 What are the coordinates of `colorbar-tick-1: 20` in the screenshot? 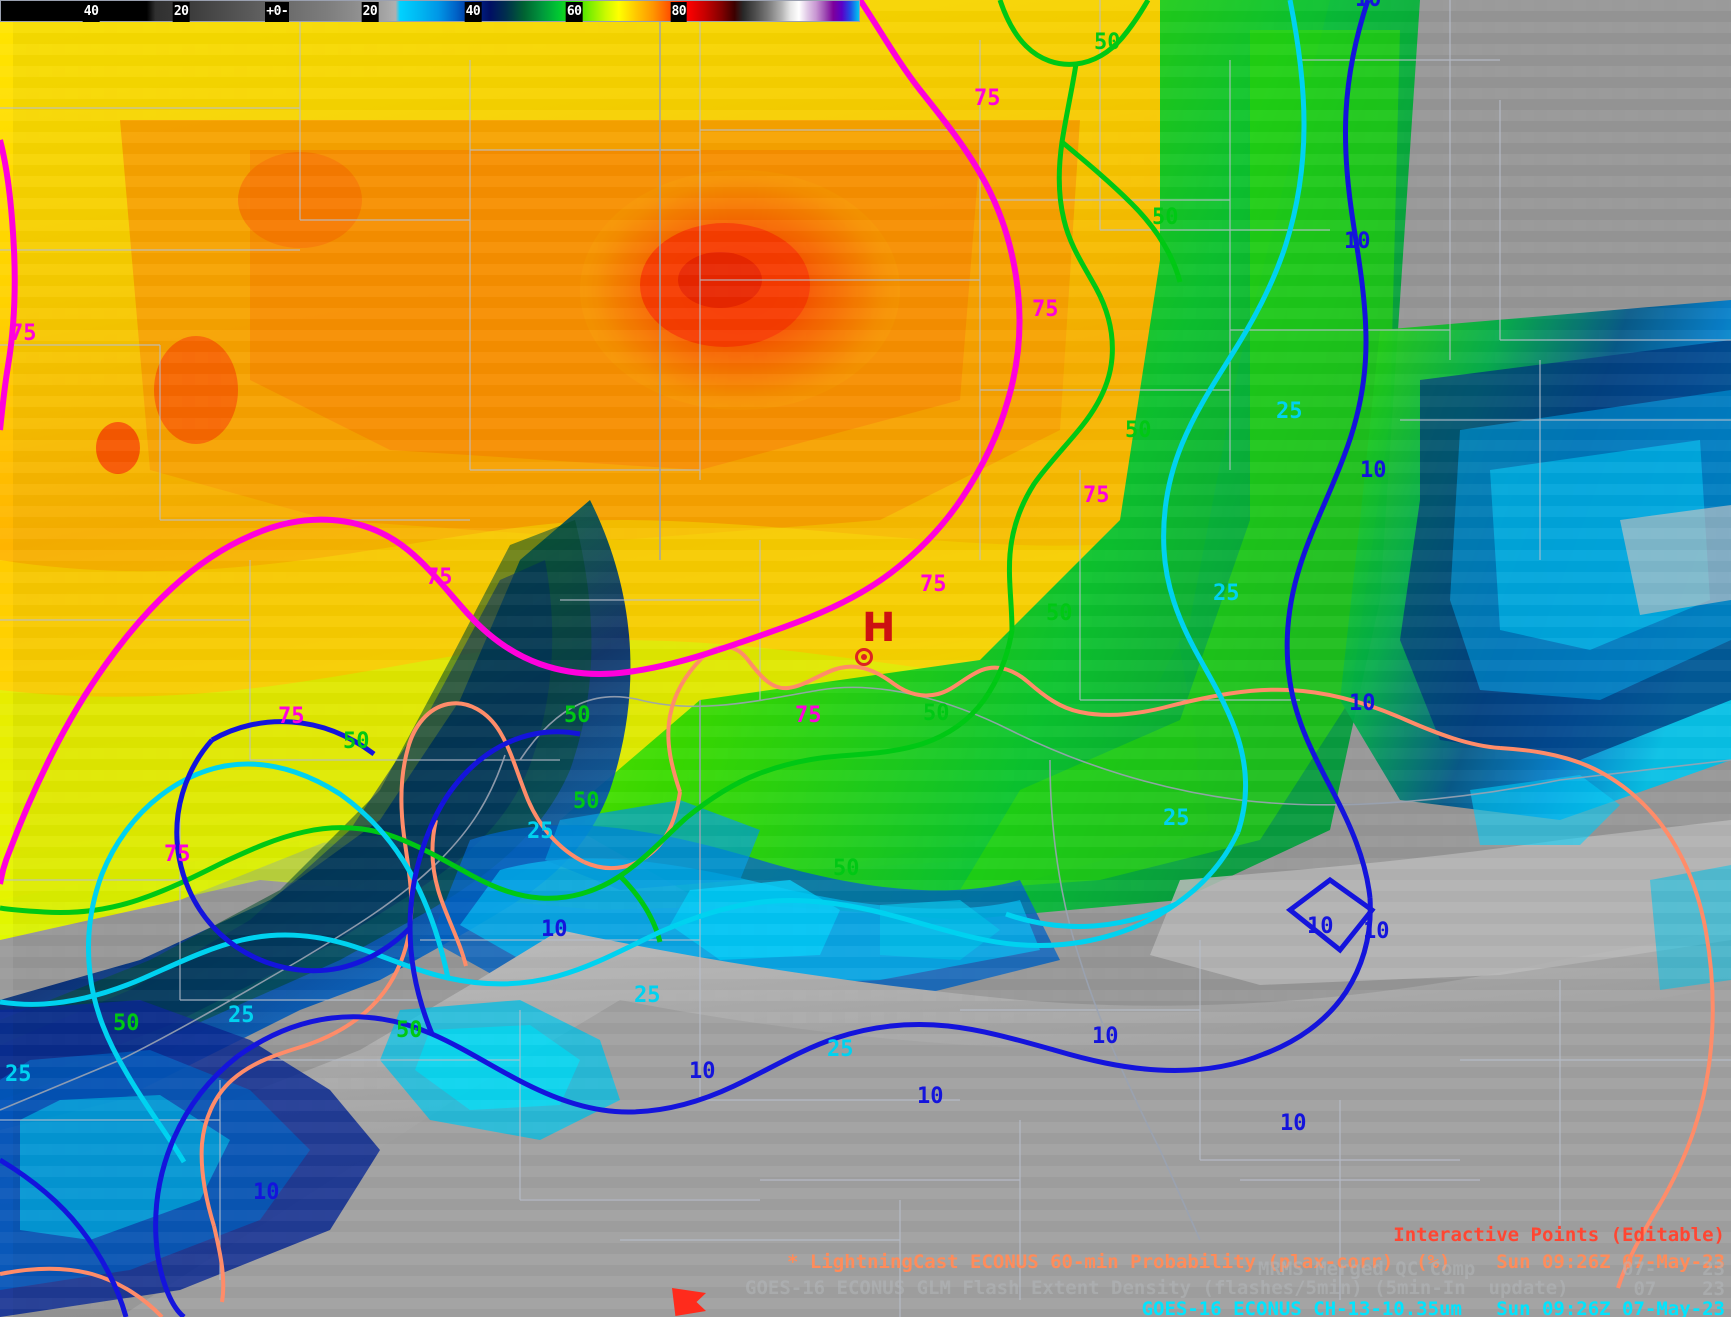 It's located at (181, 12).